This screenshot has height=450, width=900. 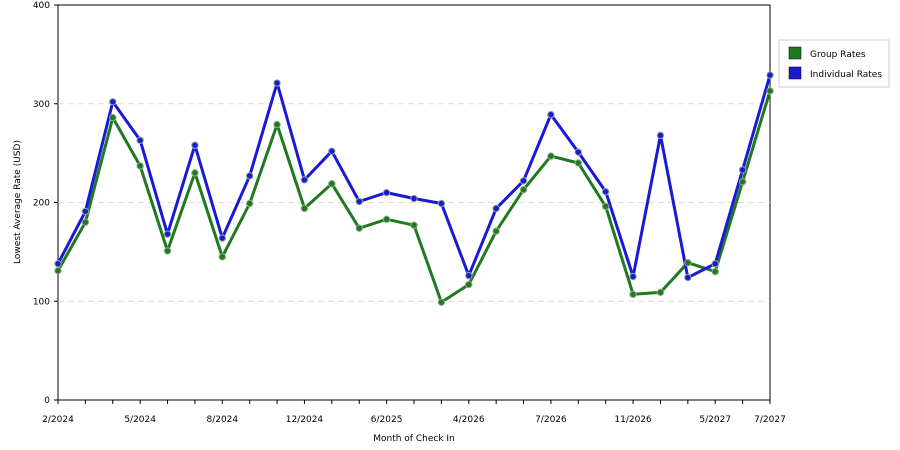 What do you see at coordinates (305, 420) in the screenshot?
I see `x-tick-label: 12/2024` at bounding box center [305, 420].